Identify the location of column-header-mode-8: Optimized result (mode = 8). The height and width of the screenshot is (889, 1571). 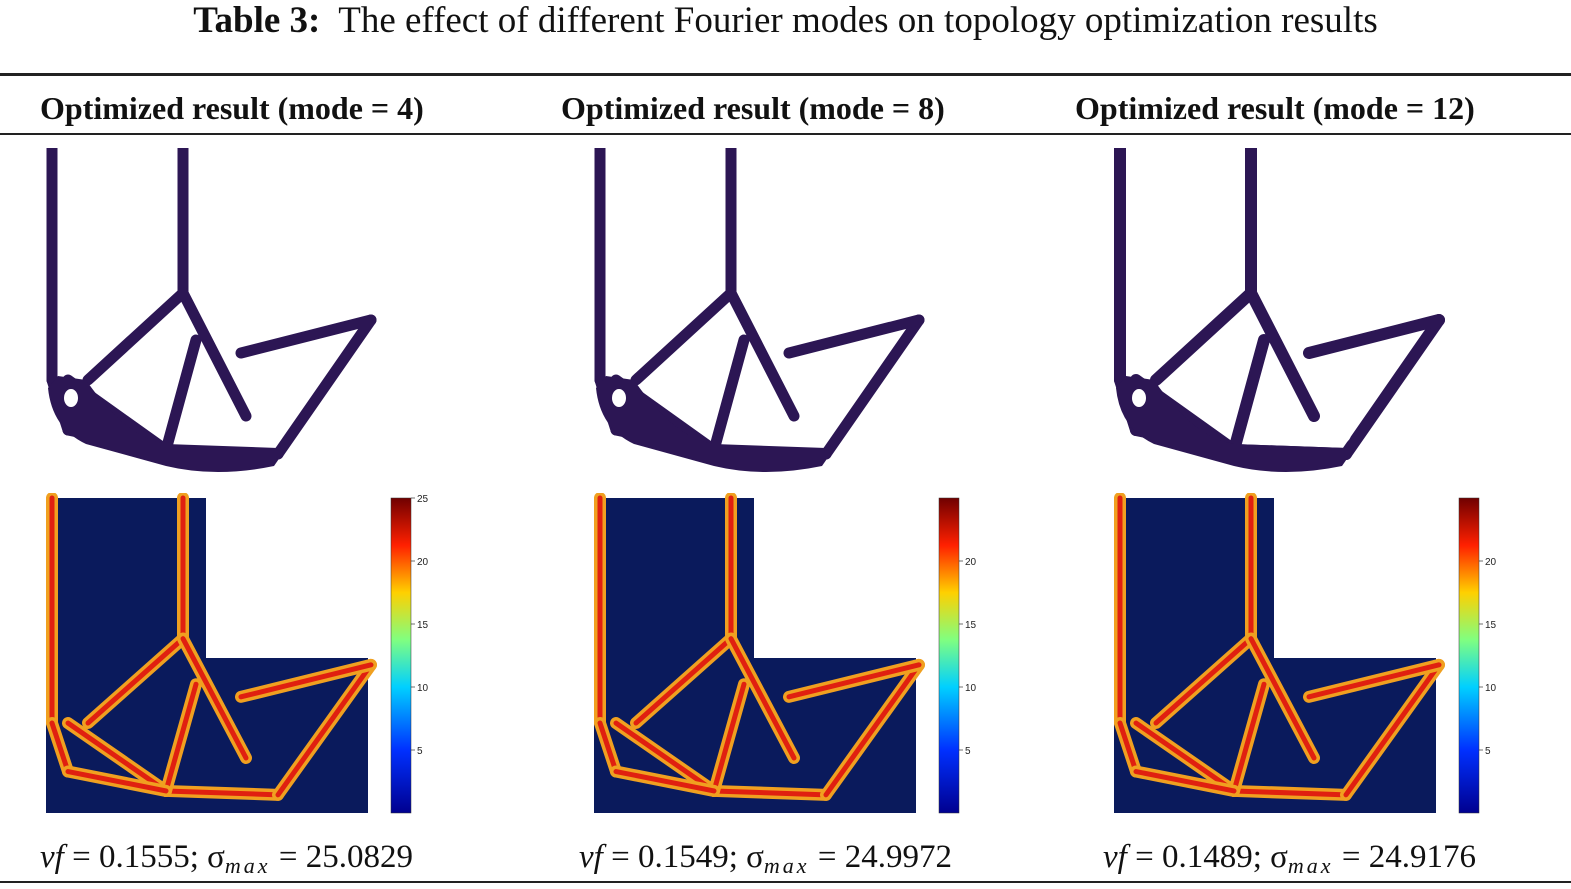
(753, 108).